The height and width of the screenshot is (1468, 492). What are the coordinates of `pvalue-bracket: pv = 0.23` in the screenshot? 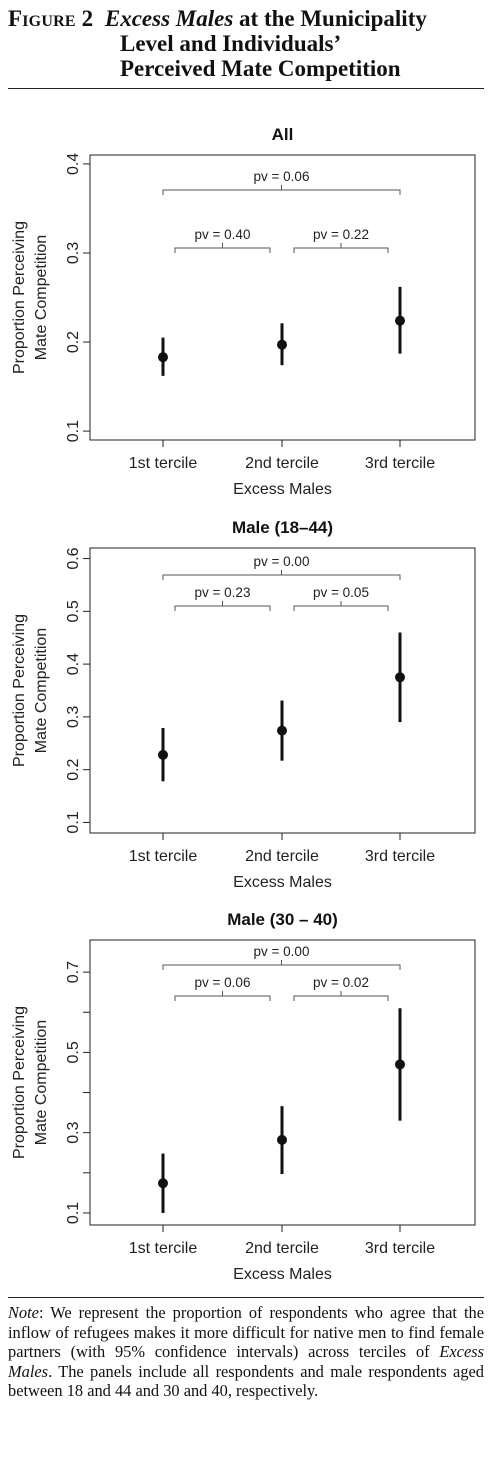 It's located at (222, 598).